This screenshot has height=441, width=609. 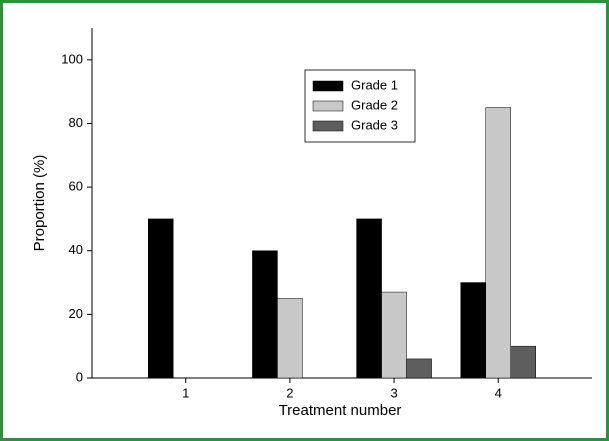 I want to click on legend-label: Grade 3, so click(x=374, y=124).